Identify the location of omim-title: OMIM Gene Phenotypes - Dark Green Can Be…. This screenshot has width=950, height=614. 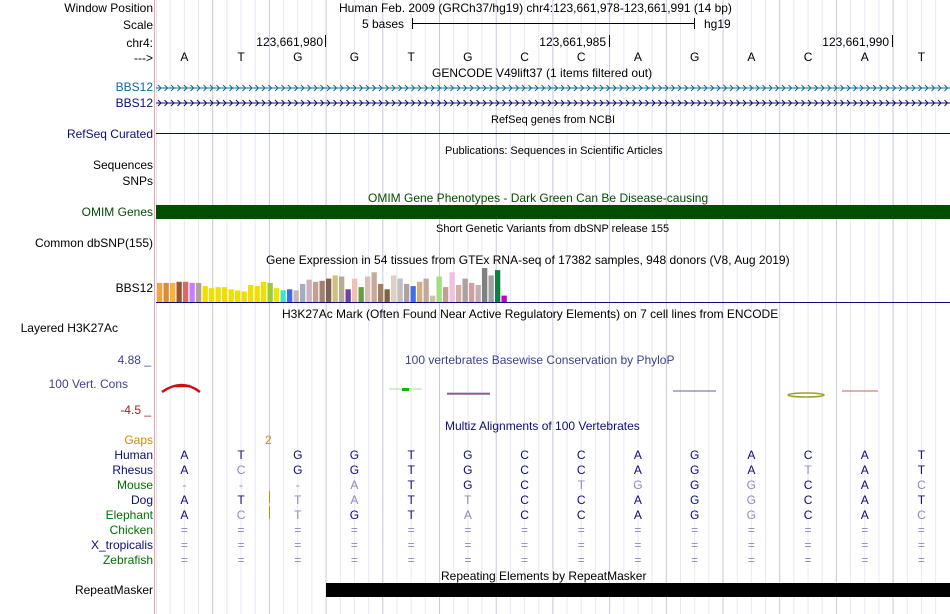
(538, 198).